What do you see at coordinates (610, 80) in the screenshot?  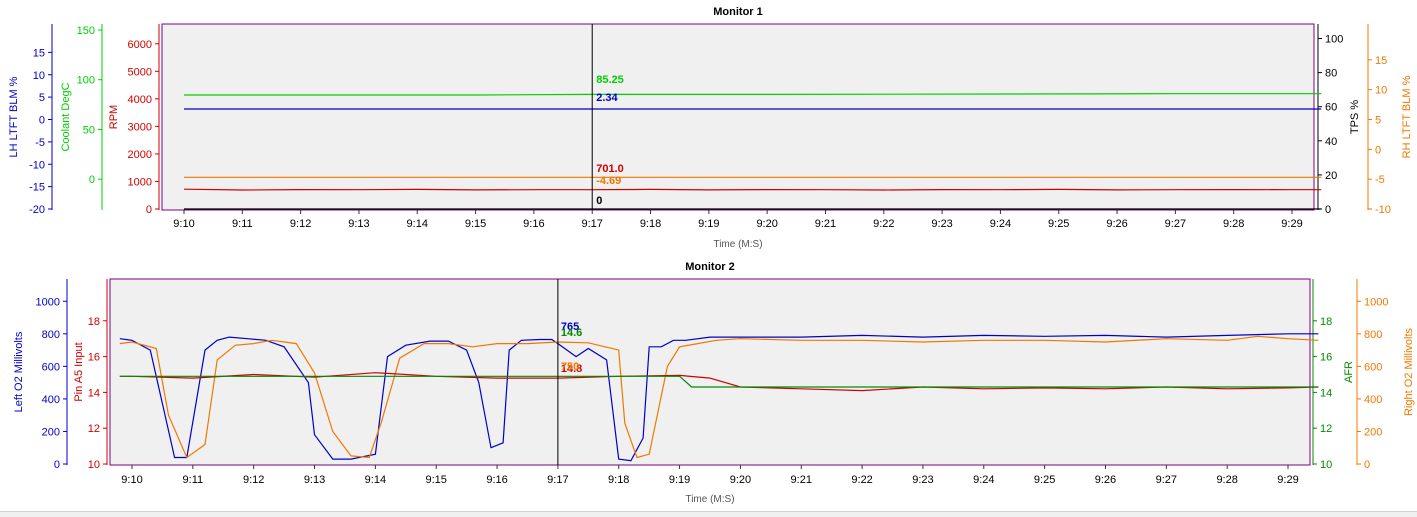 I see `cursor-value-label: 85.25` at bounding box center [610, 80].